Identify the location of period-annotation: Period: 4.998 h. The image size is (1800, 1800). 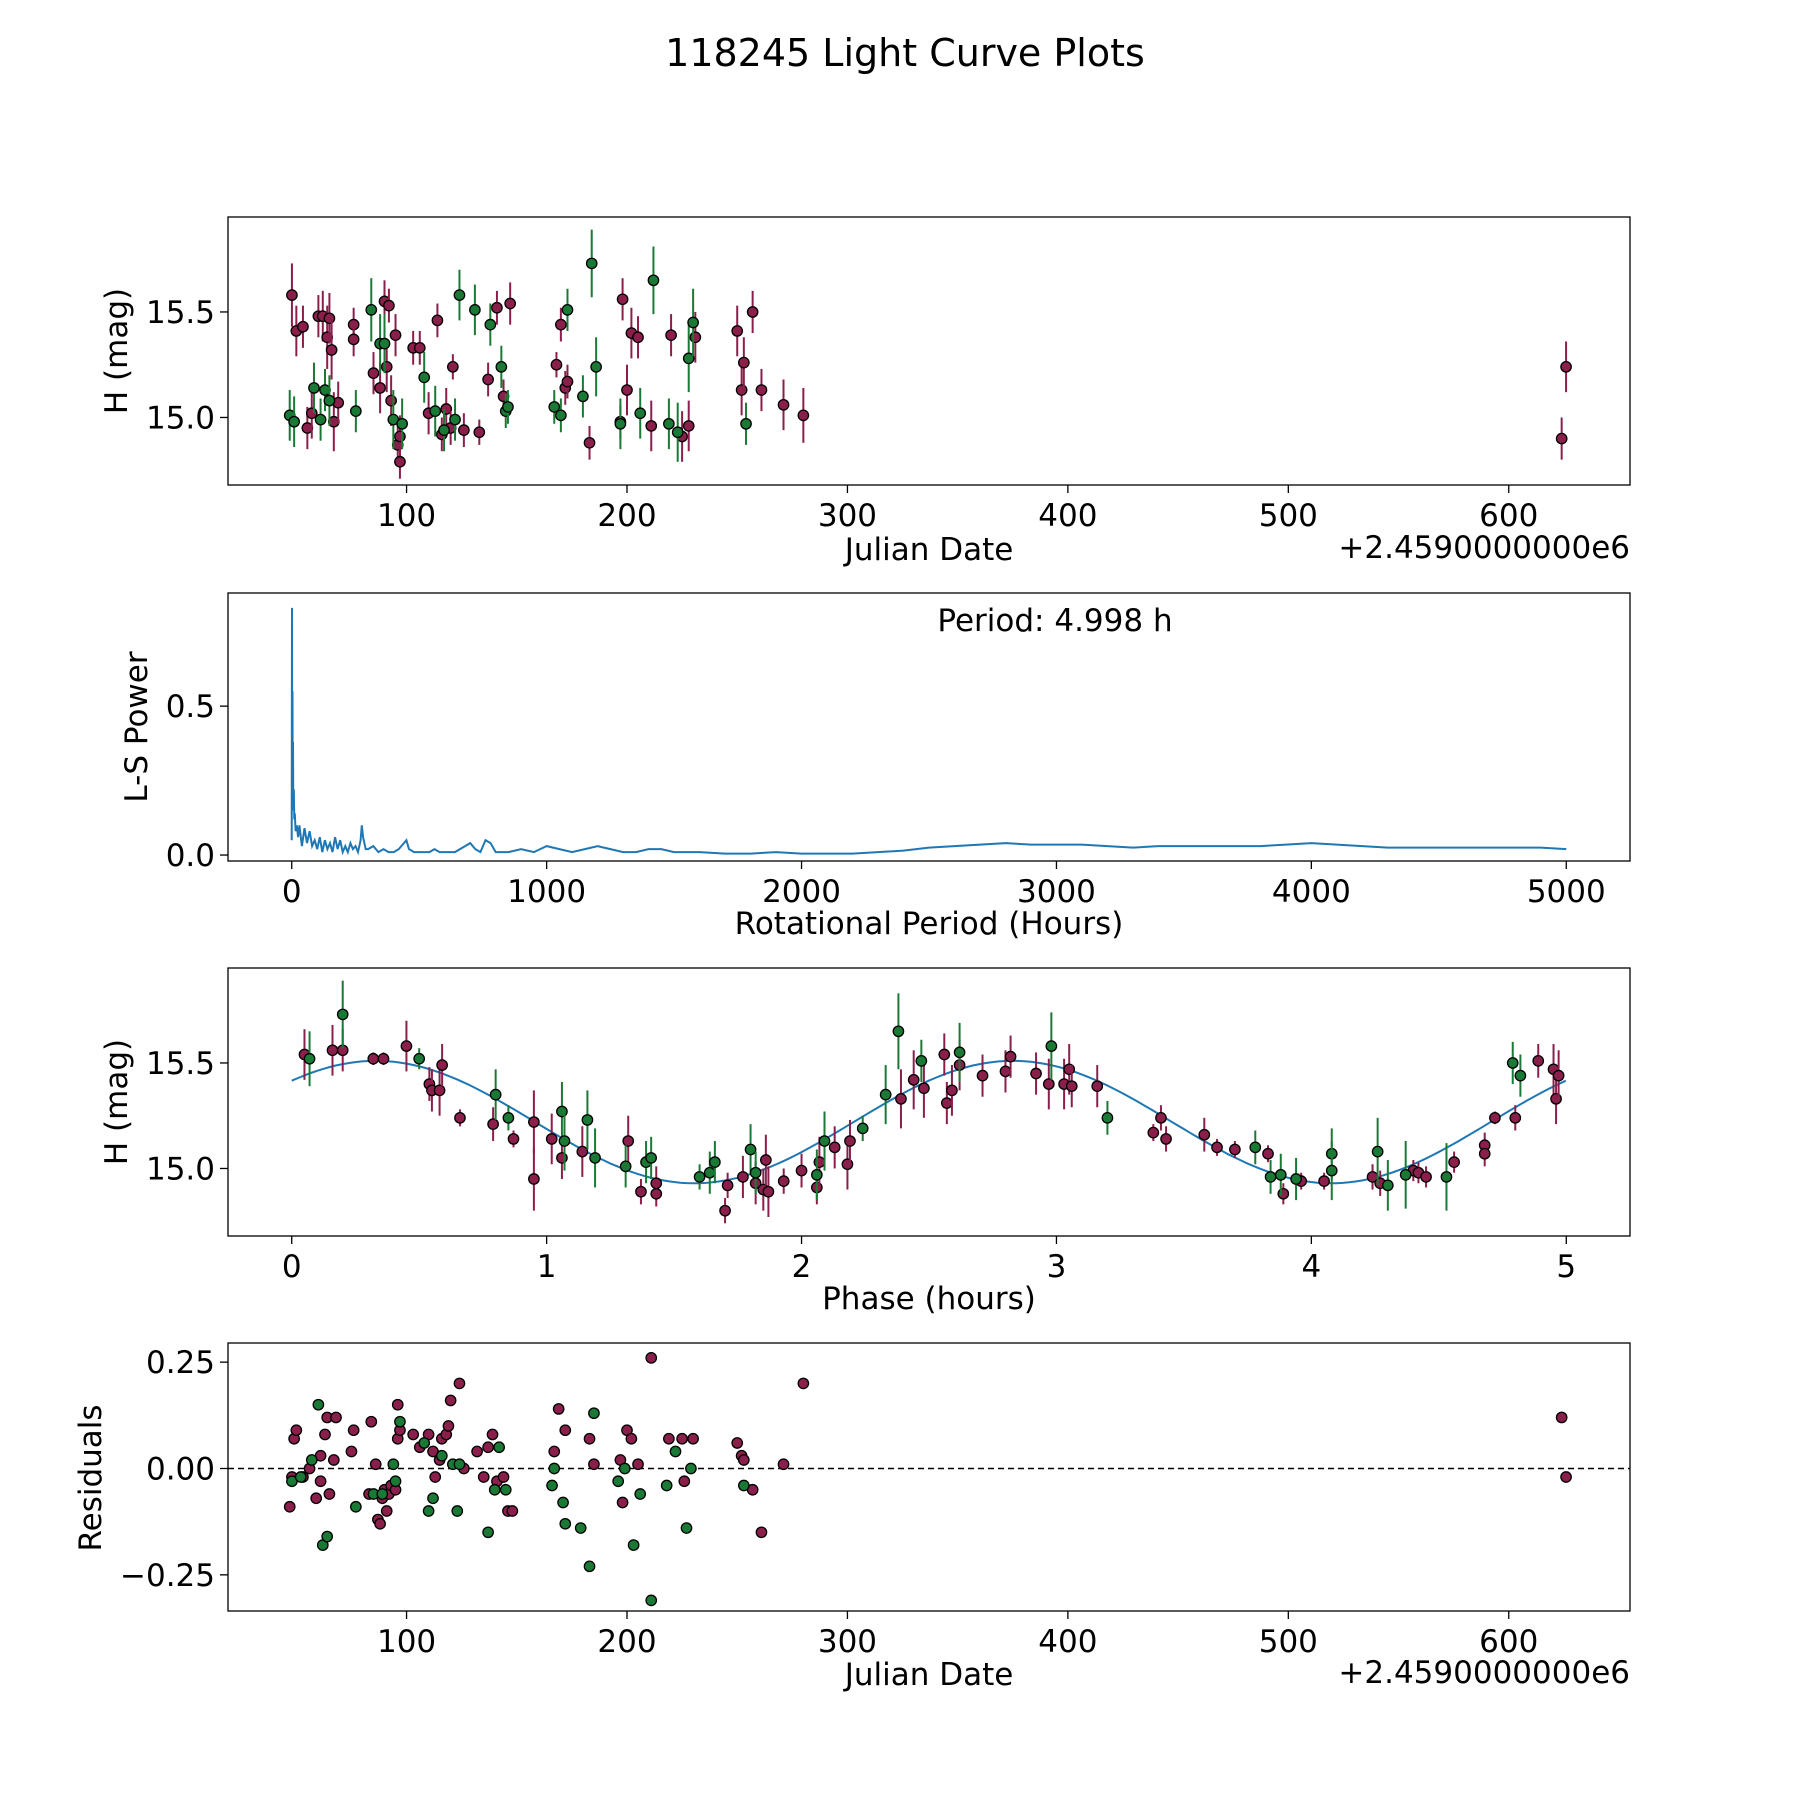
(1054, 621).